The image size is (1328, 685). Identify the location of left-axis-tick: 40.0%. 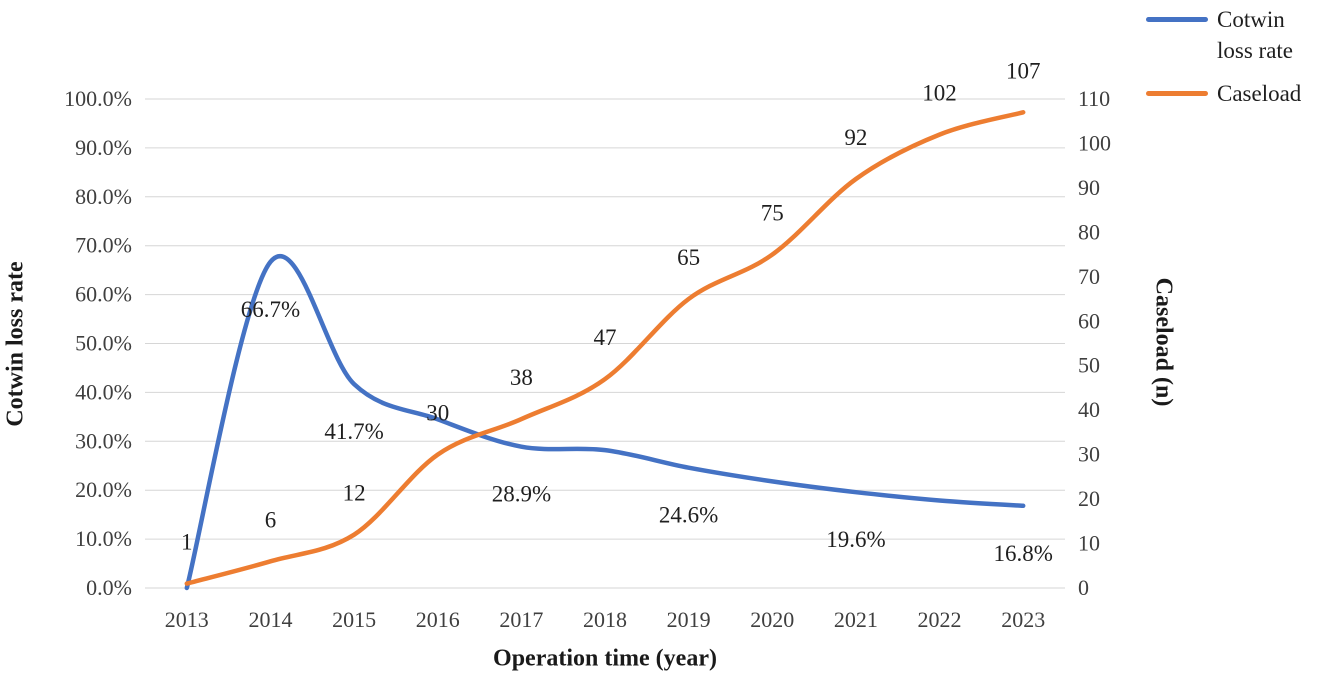
(103, 391).